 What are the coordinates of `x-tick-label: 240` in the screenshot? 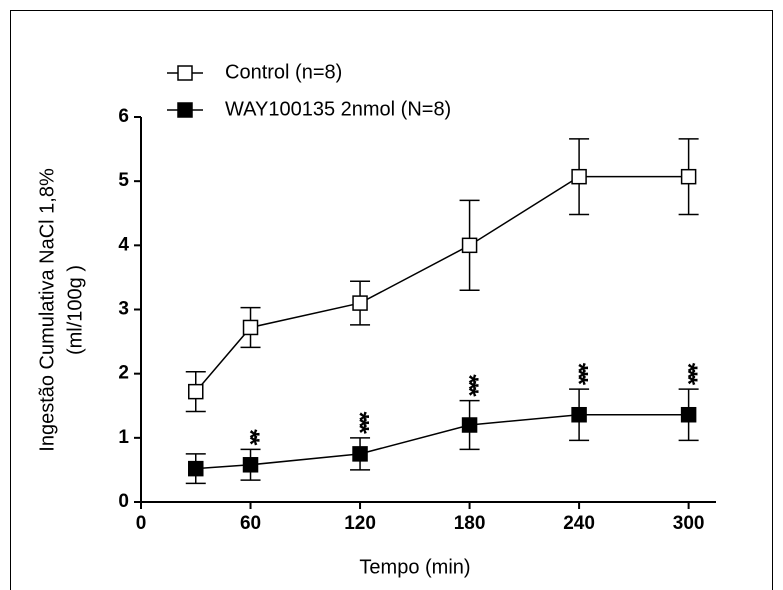 It's located at (579, 523).